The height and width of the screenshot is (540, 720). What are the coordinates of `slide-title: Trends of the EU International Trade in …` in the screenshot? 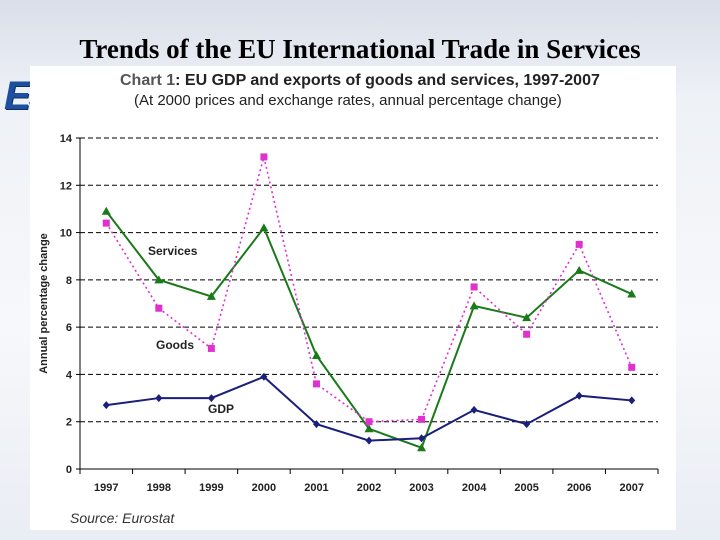 It's located at (360, 49).